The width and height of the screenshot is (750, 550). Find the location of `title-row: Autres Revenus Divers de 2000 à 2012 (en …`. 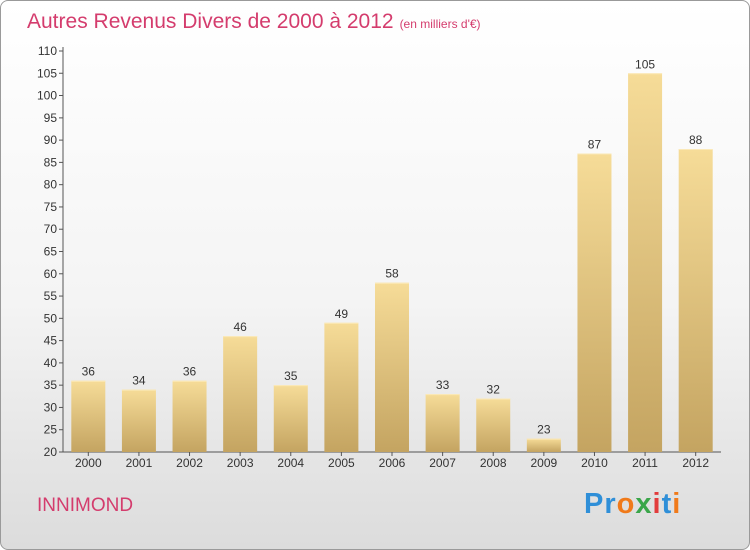

title-row: Autres Revenus Divers de 2000 à 2012 (en … is located at coordinates (254, 22).